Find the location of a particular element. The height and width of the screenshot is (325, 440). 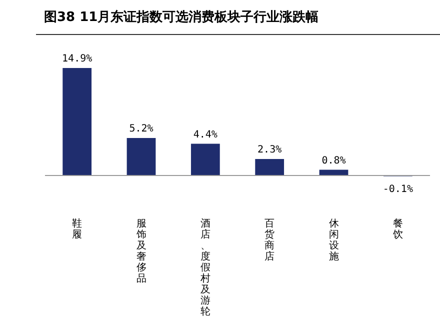

x-tick-label: 餐饮 is located at coordinates (397, 228).